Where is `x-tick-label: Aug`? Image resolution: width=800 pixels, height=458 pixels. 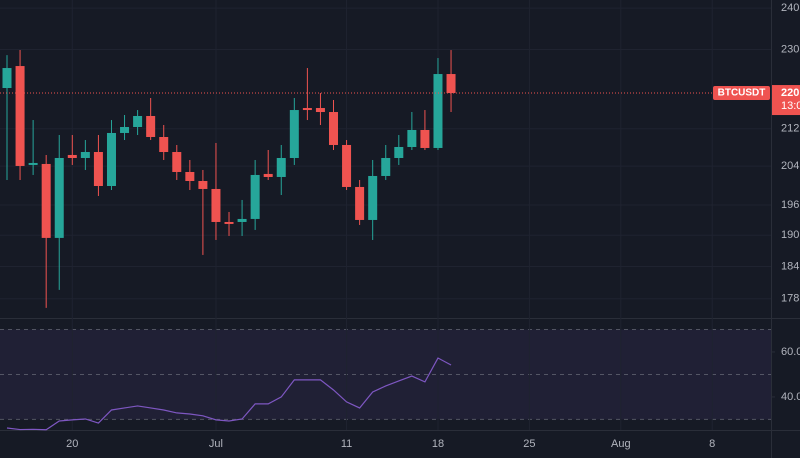 x-tick-label: Aug is located at coordinates (621, 444).